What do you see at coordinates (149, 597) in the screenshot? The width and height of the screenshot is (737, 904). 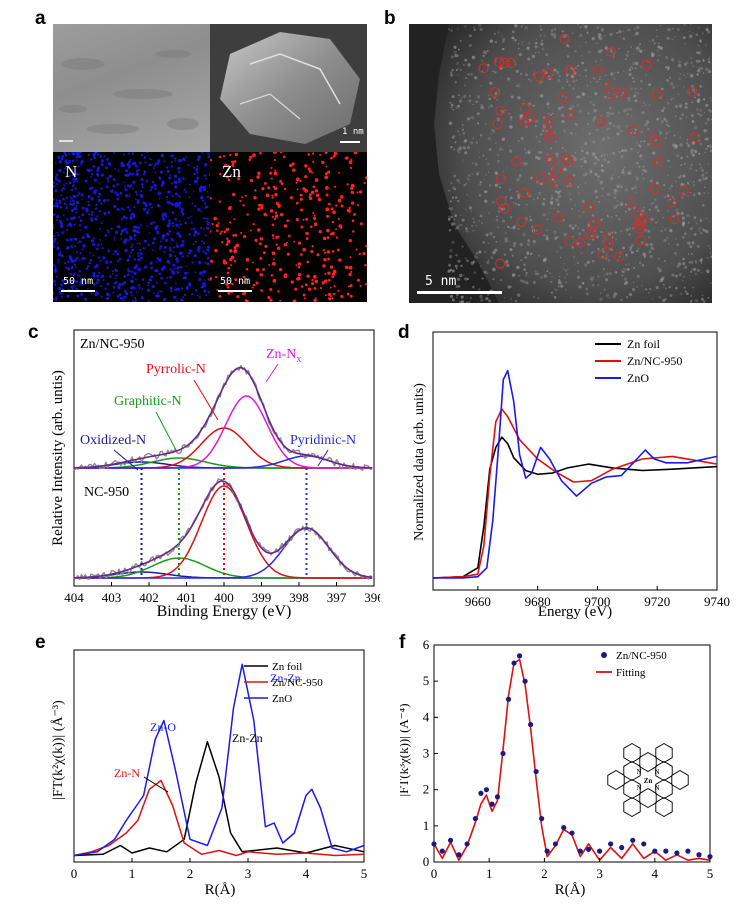 I see `x-tick-label: 402` at bounding box center [149, 597].